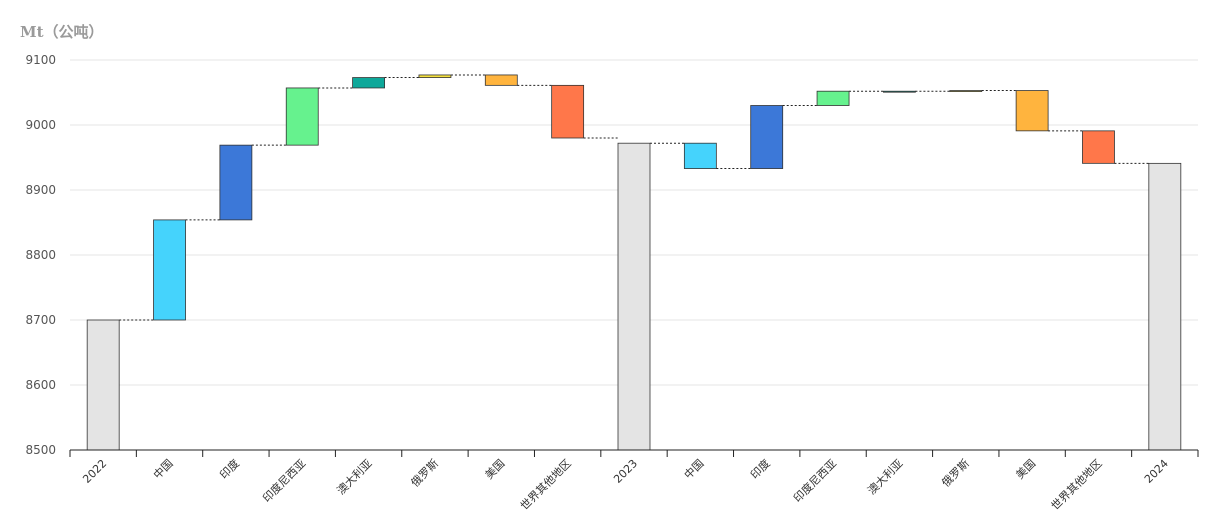 The width and height of the screenshot is (1218, 532). I want to click on x-tick-label: 2022, so click(94, 471).